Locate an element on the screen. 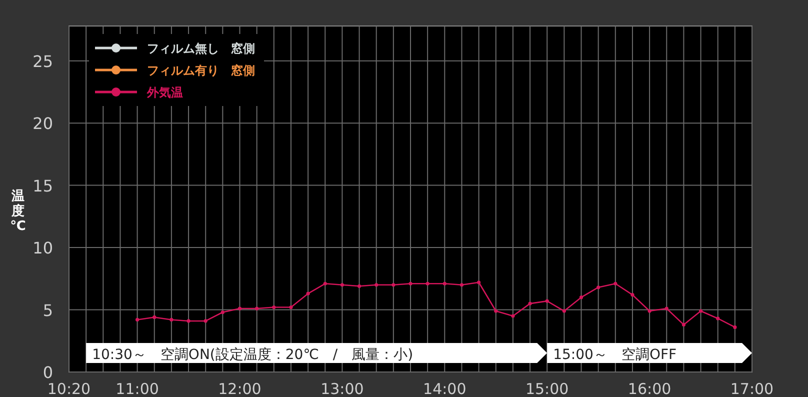  y-tick-label: 0 is located at coordinates (47, 372).